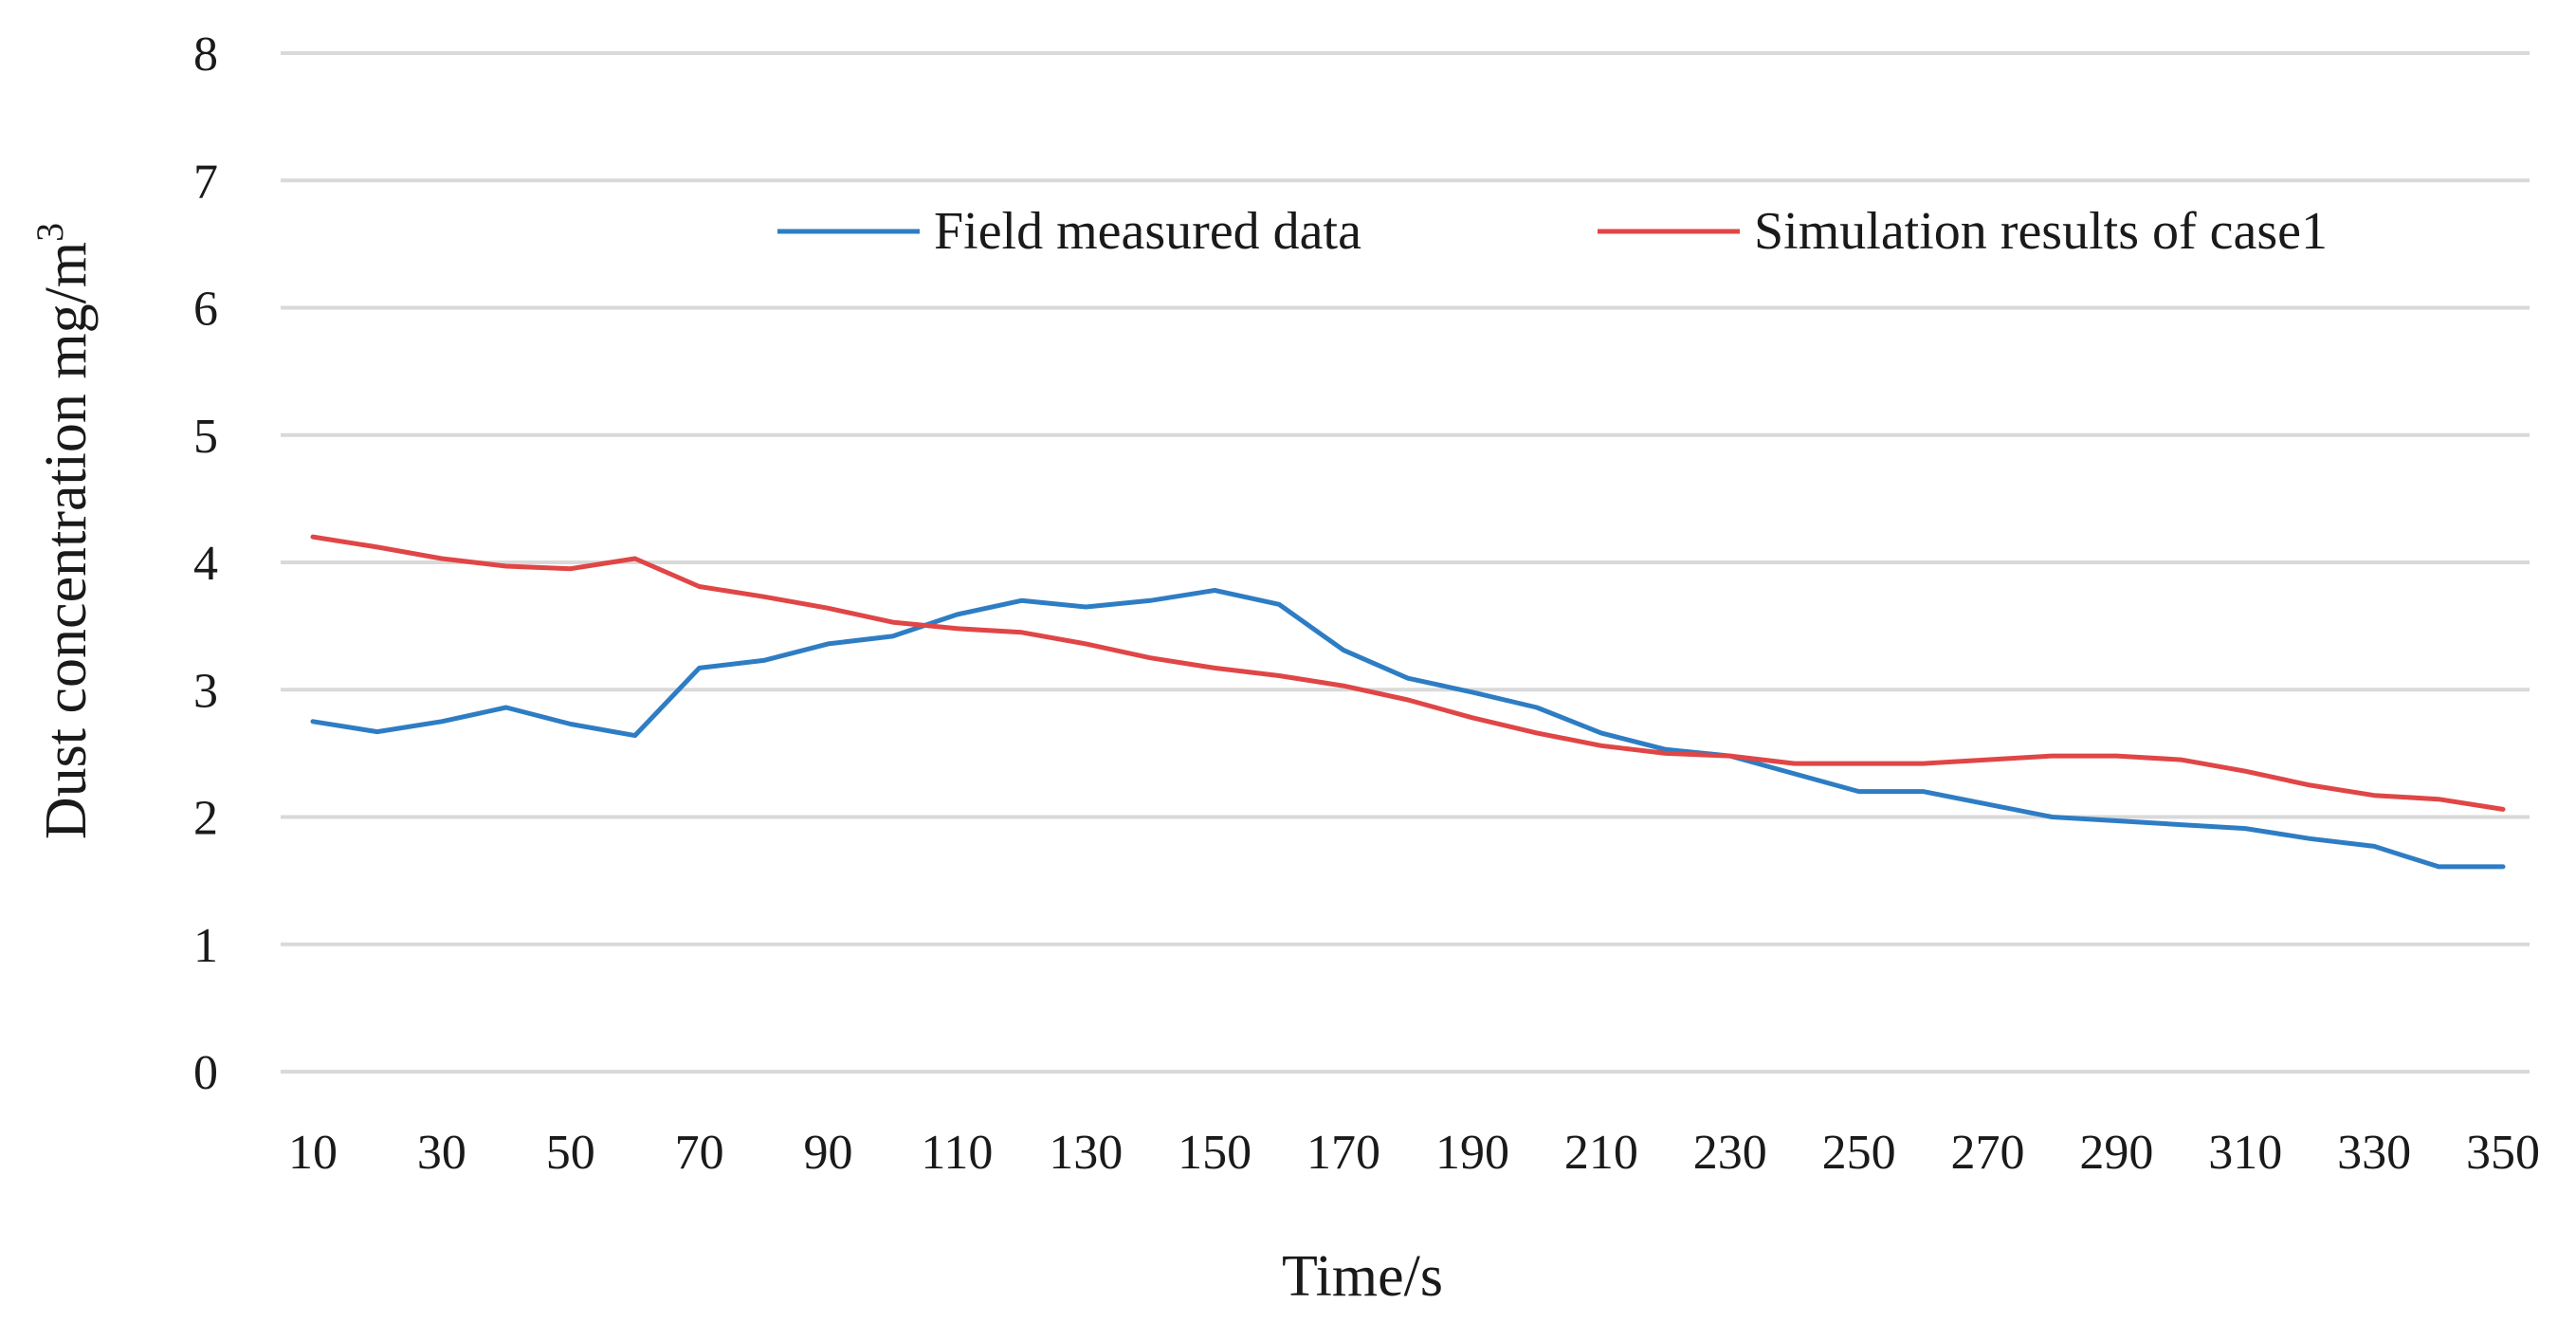  I want to click on y-tick-label: 6, so click(205, 310).